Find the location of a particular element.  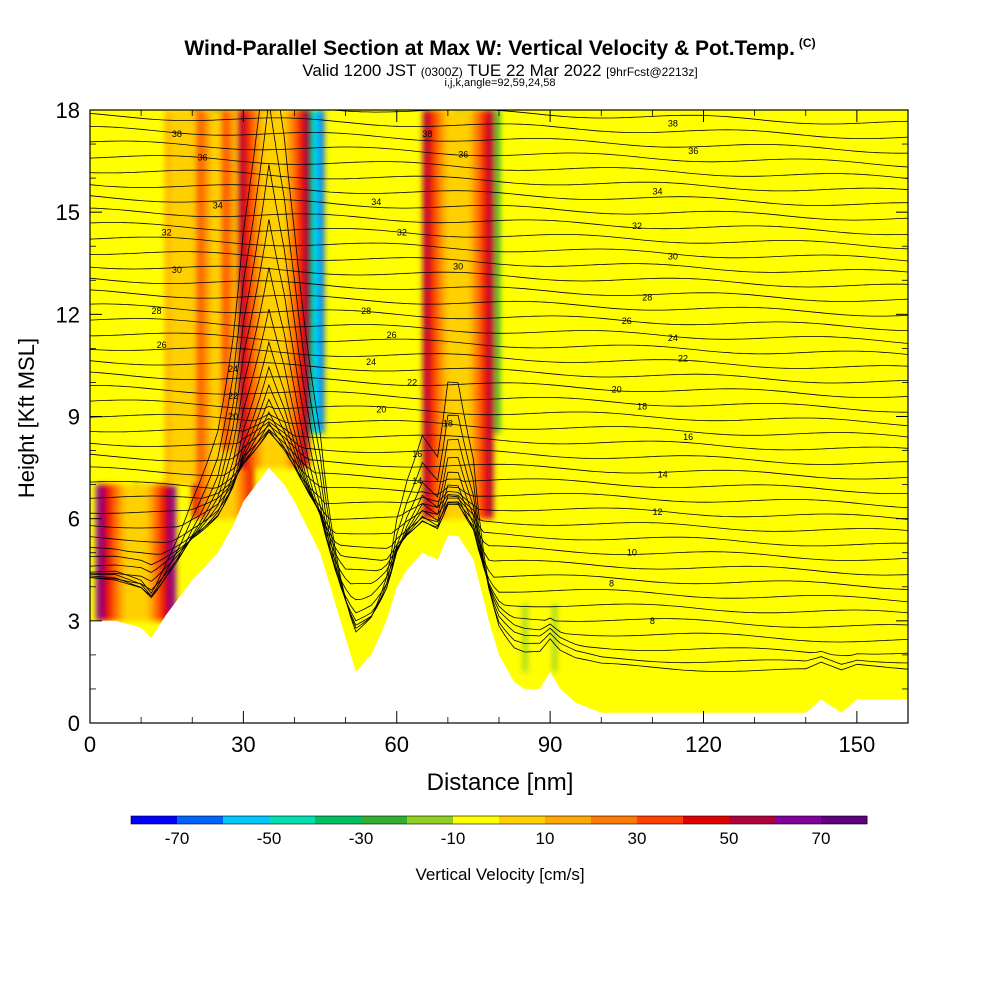

x-tick-label: 30 is located at coordinates (243, 744).